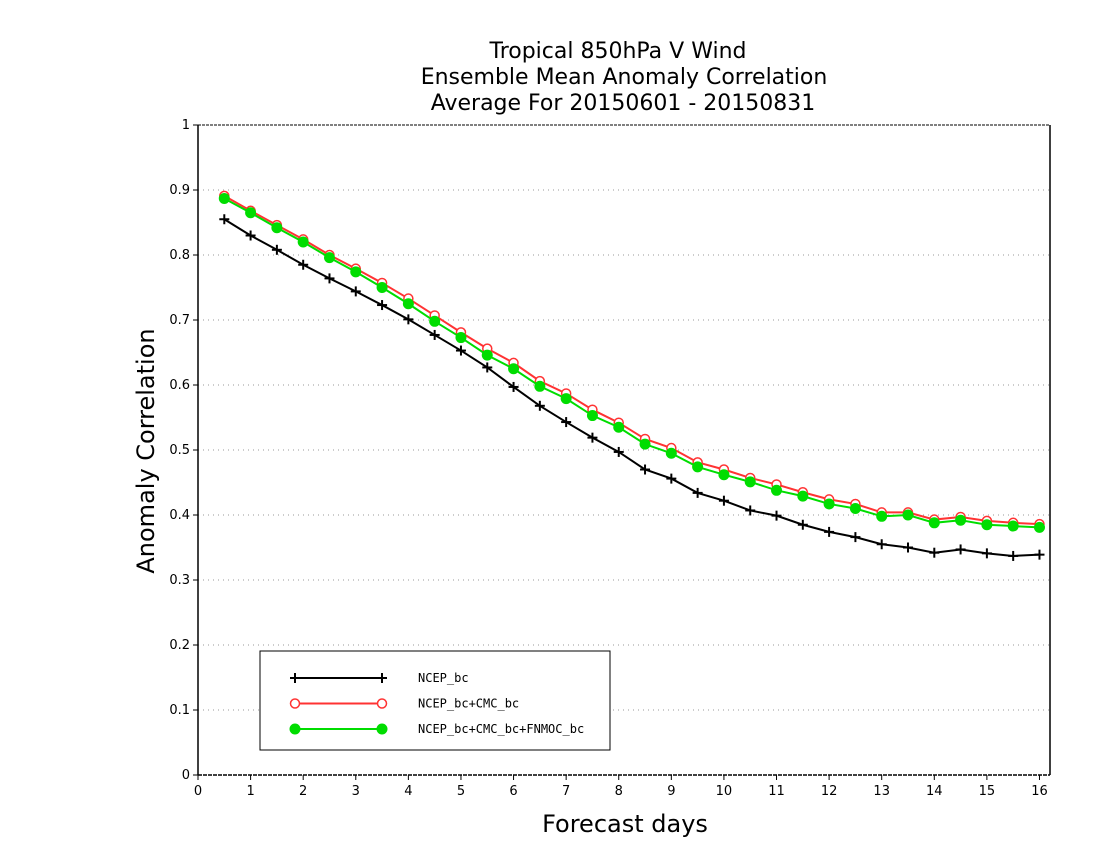 The image size is (1100, 850). Describe the element at coordinates (881, 791) in the screenshot. I see `x-tick-label: 13` at that location.